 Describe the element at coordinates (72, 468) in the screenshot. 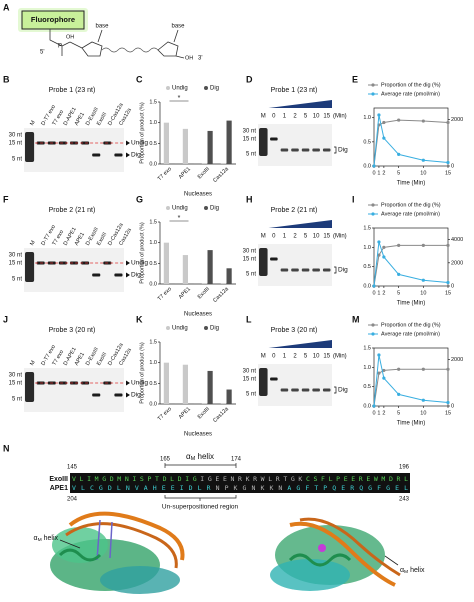

I see `position-label: 145` at that location.